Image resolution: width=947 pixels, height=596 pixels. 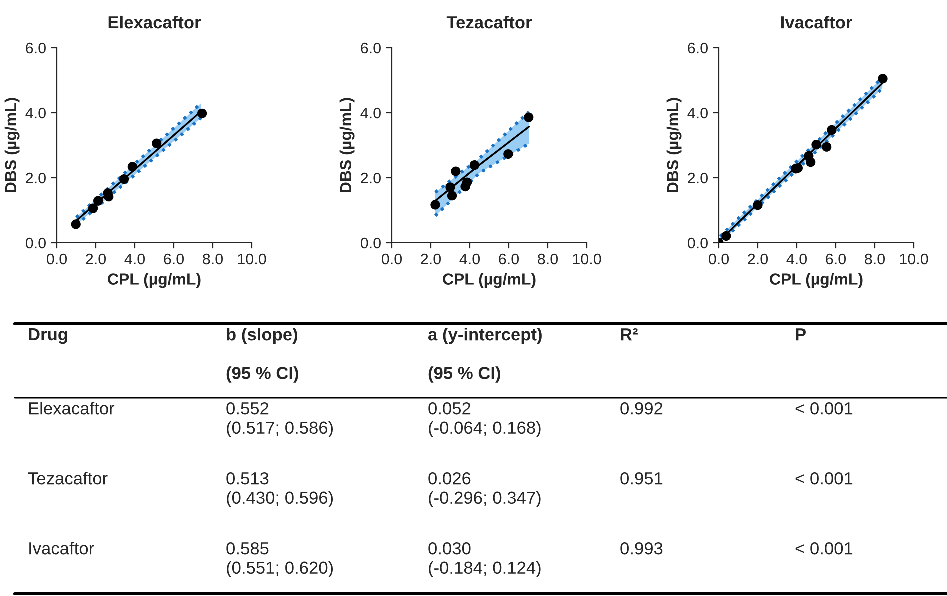 What do you see at coordinates (484, 560) in the screenshot?
I see `text: 0.030 (-0.184; 0.124)` at bounding box center [484, 560].